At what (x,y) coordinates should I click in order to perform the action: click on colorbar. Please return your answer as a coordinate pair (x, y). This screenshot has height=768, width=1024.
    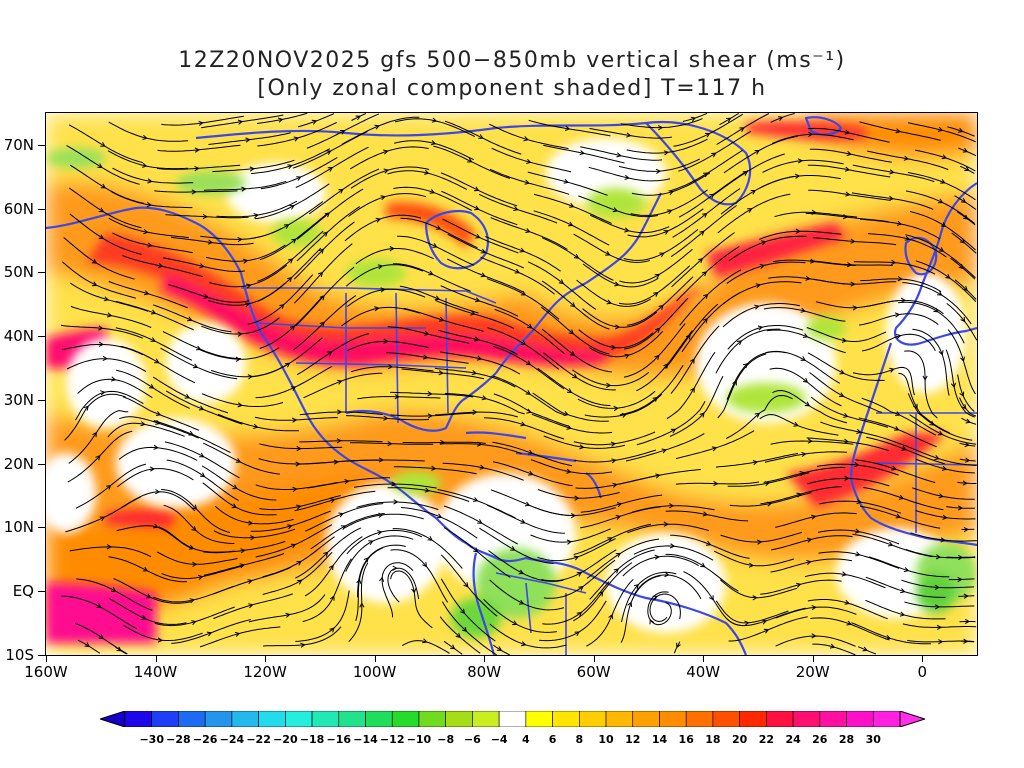
    Looking at the image, I should click on (512, 719).